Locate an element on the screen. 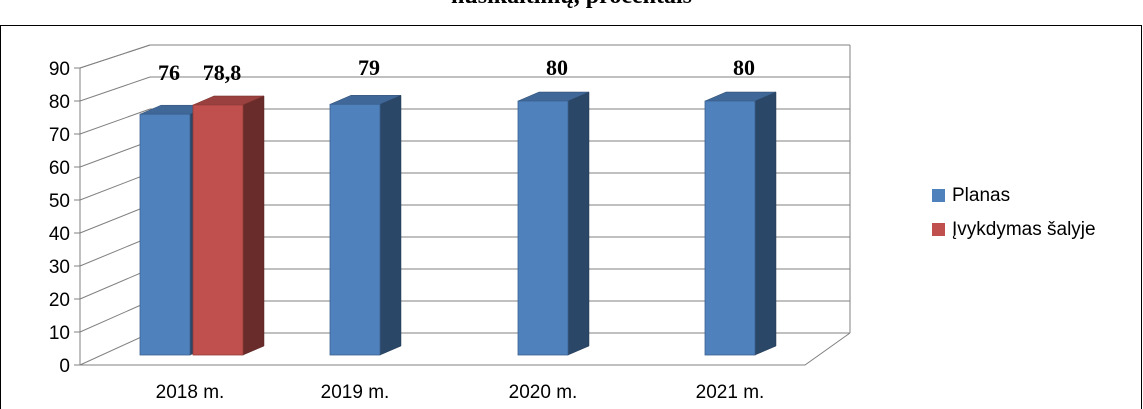  x-tick-label: 2021 m. is located at coordinates (730, 392).